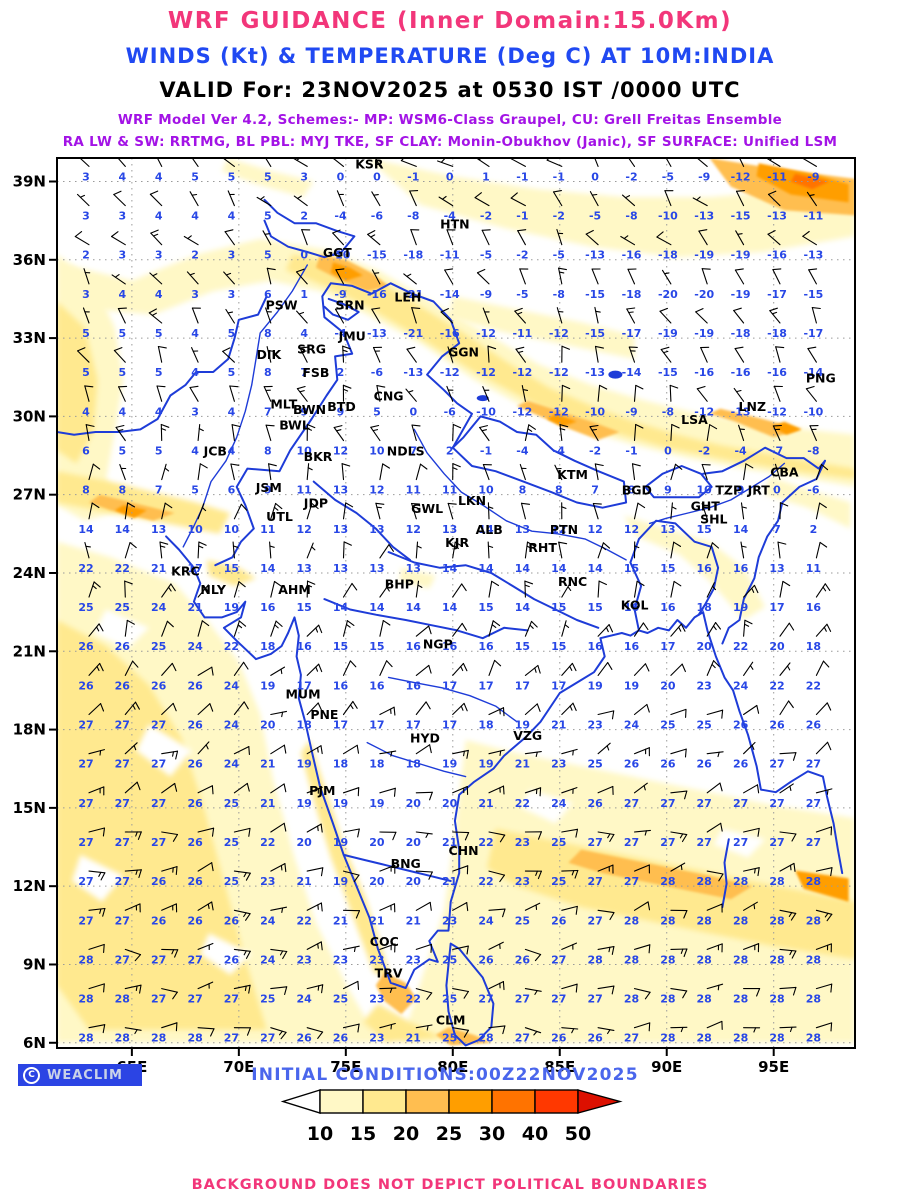  I want to click on temperature-value: 14, so click(450, 607).